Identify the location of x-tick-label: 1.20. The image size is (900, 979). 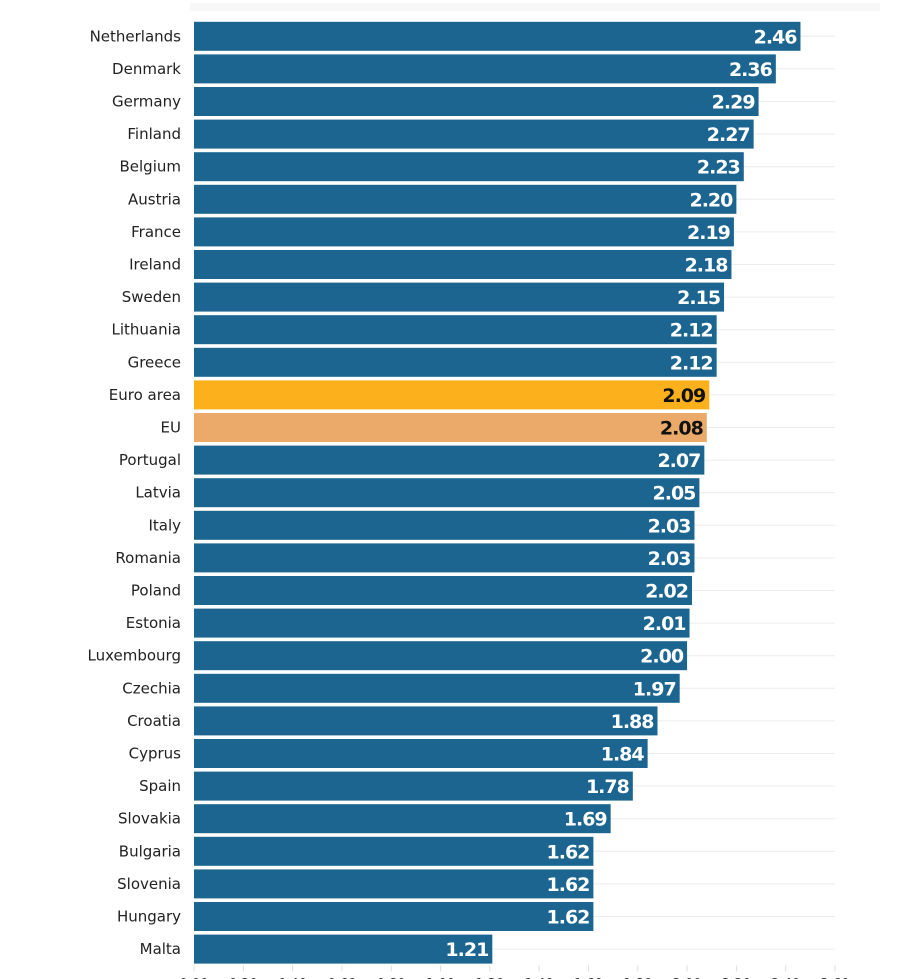
(489, 978).